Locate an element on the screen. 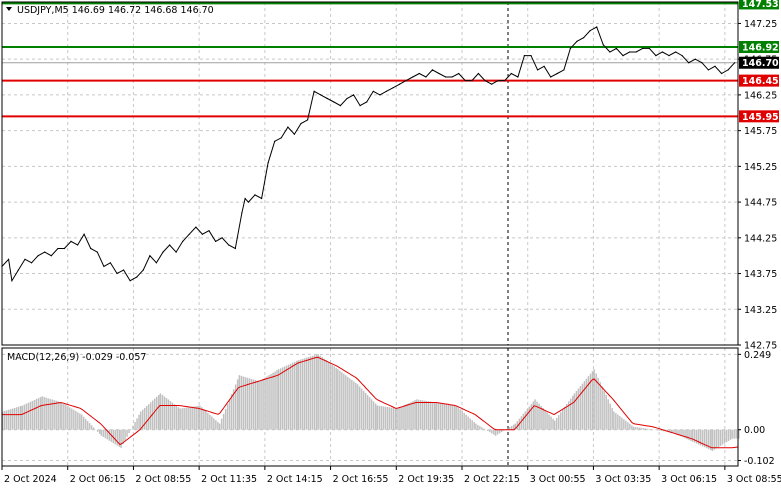  x-tick-label: 2 Oct 19:35 is located at coordinates (426, 479).